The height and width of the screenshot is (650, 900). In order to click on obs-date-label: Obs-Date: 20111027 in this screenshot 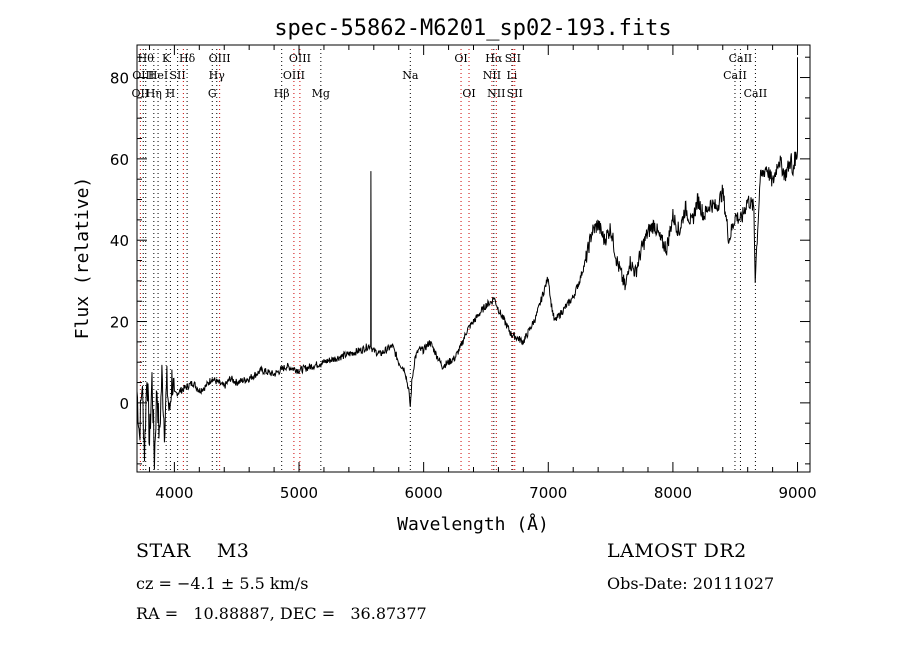, I will do `click(691, 583)`.